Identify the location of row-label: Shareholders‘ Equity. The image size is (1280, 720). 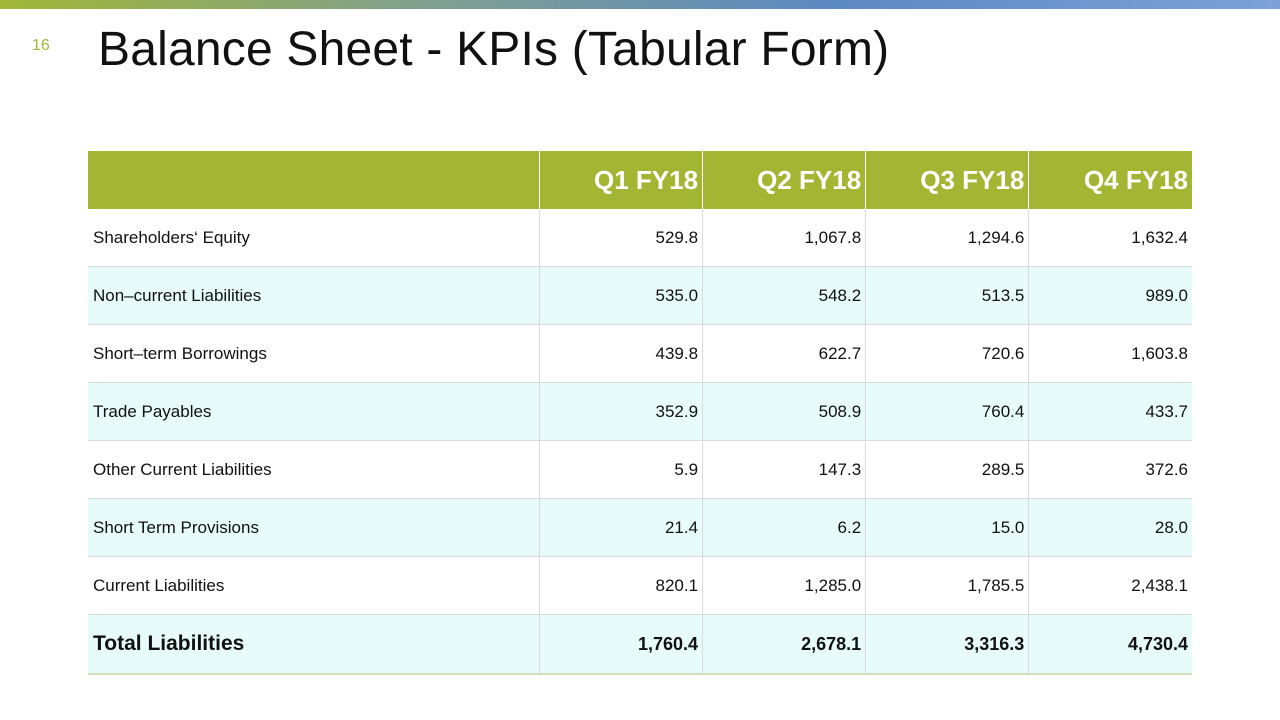
(314, 238).